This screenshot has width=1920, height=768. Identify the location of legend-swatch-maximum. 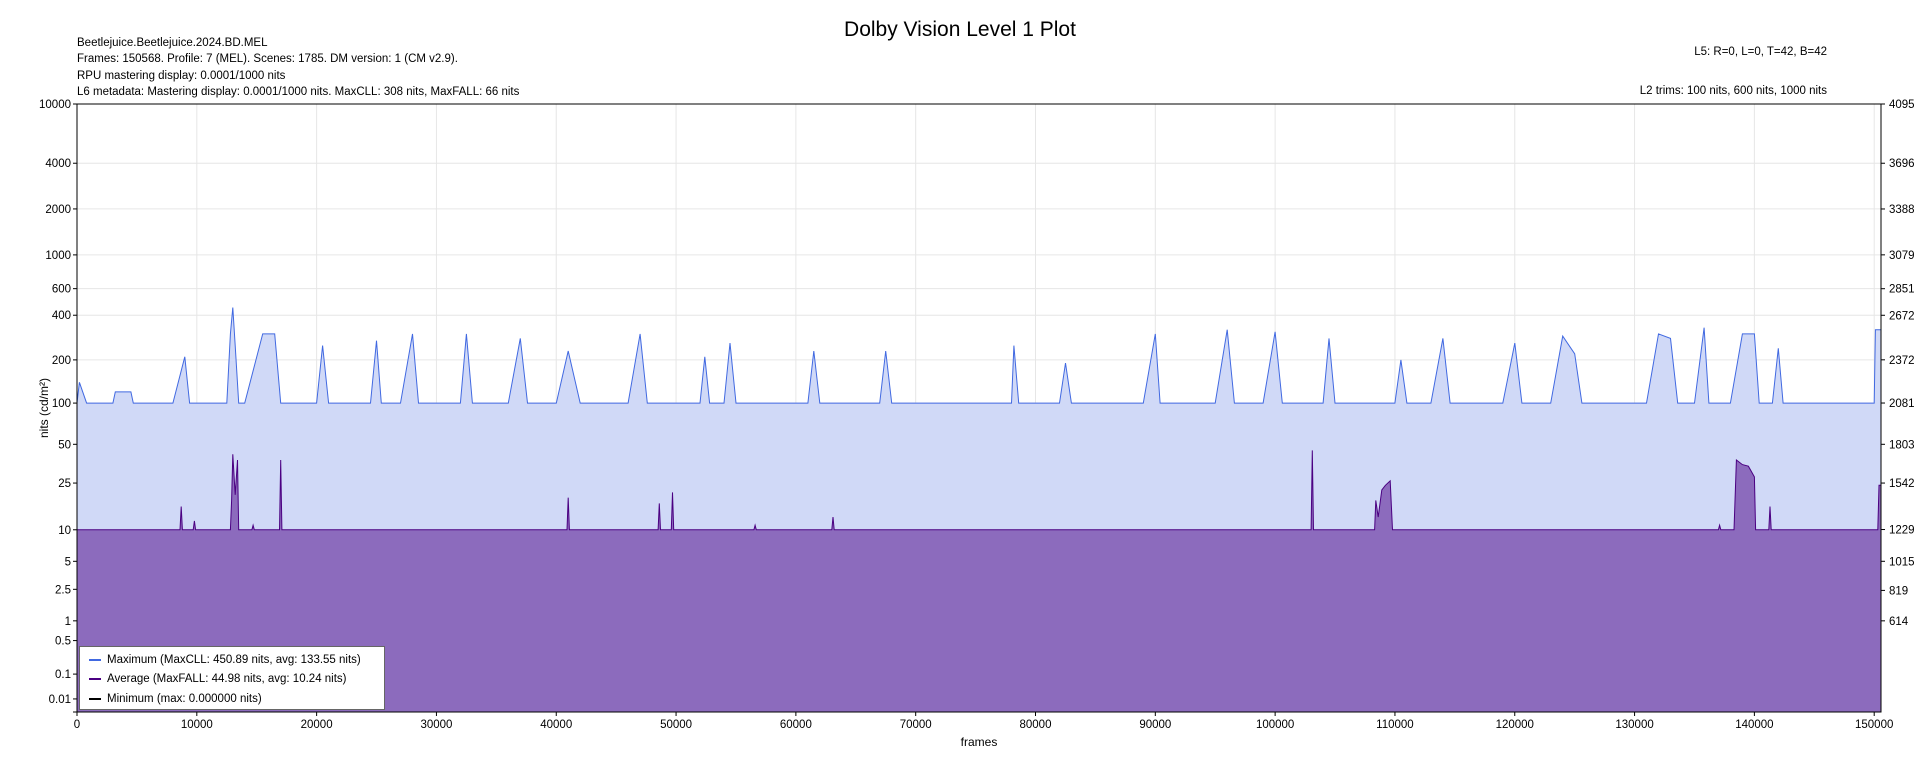
(95, 659).